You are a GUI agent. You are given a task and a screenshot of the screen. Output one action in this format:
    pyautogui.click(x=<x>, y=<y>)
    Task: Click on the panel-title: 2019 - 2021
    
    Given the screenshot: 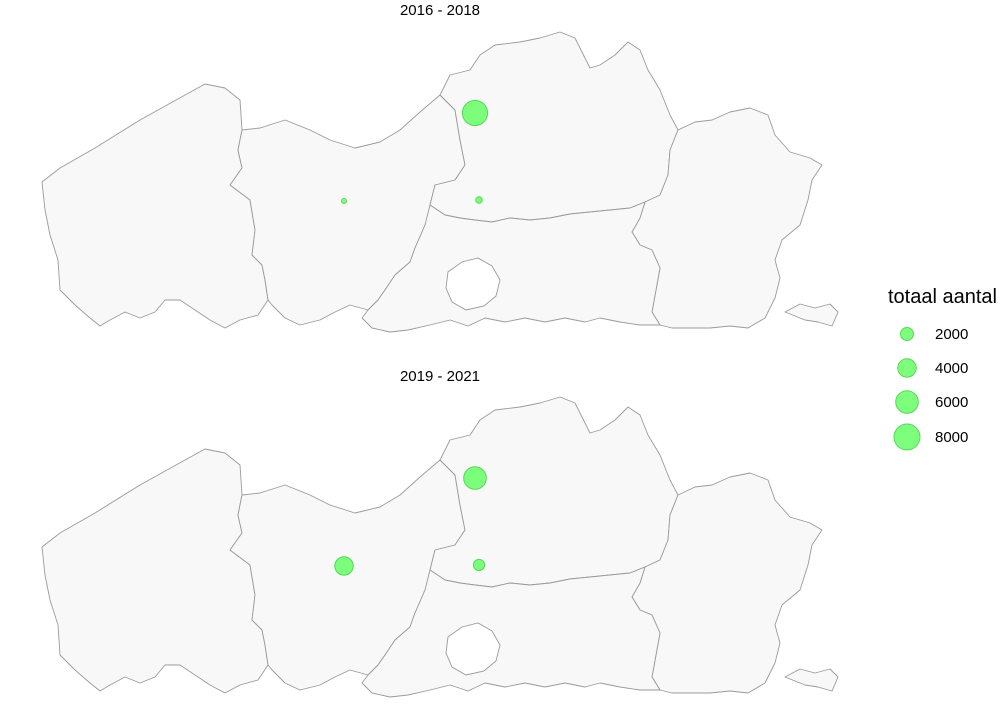 What is the action you would take?
    pyautogui.click(x=440, y=376)
    